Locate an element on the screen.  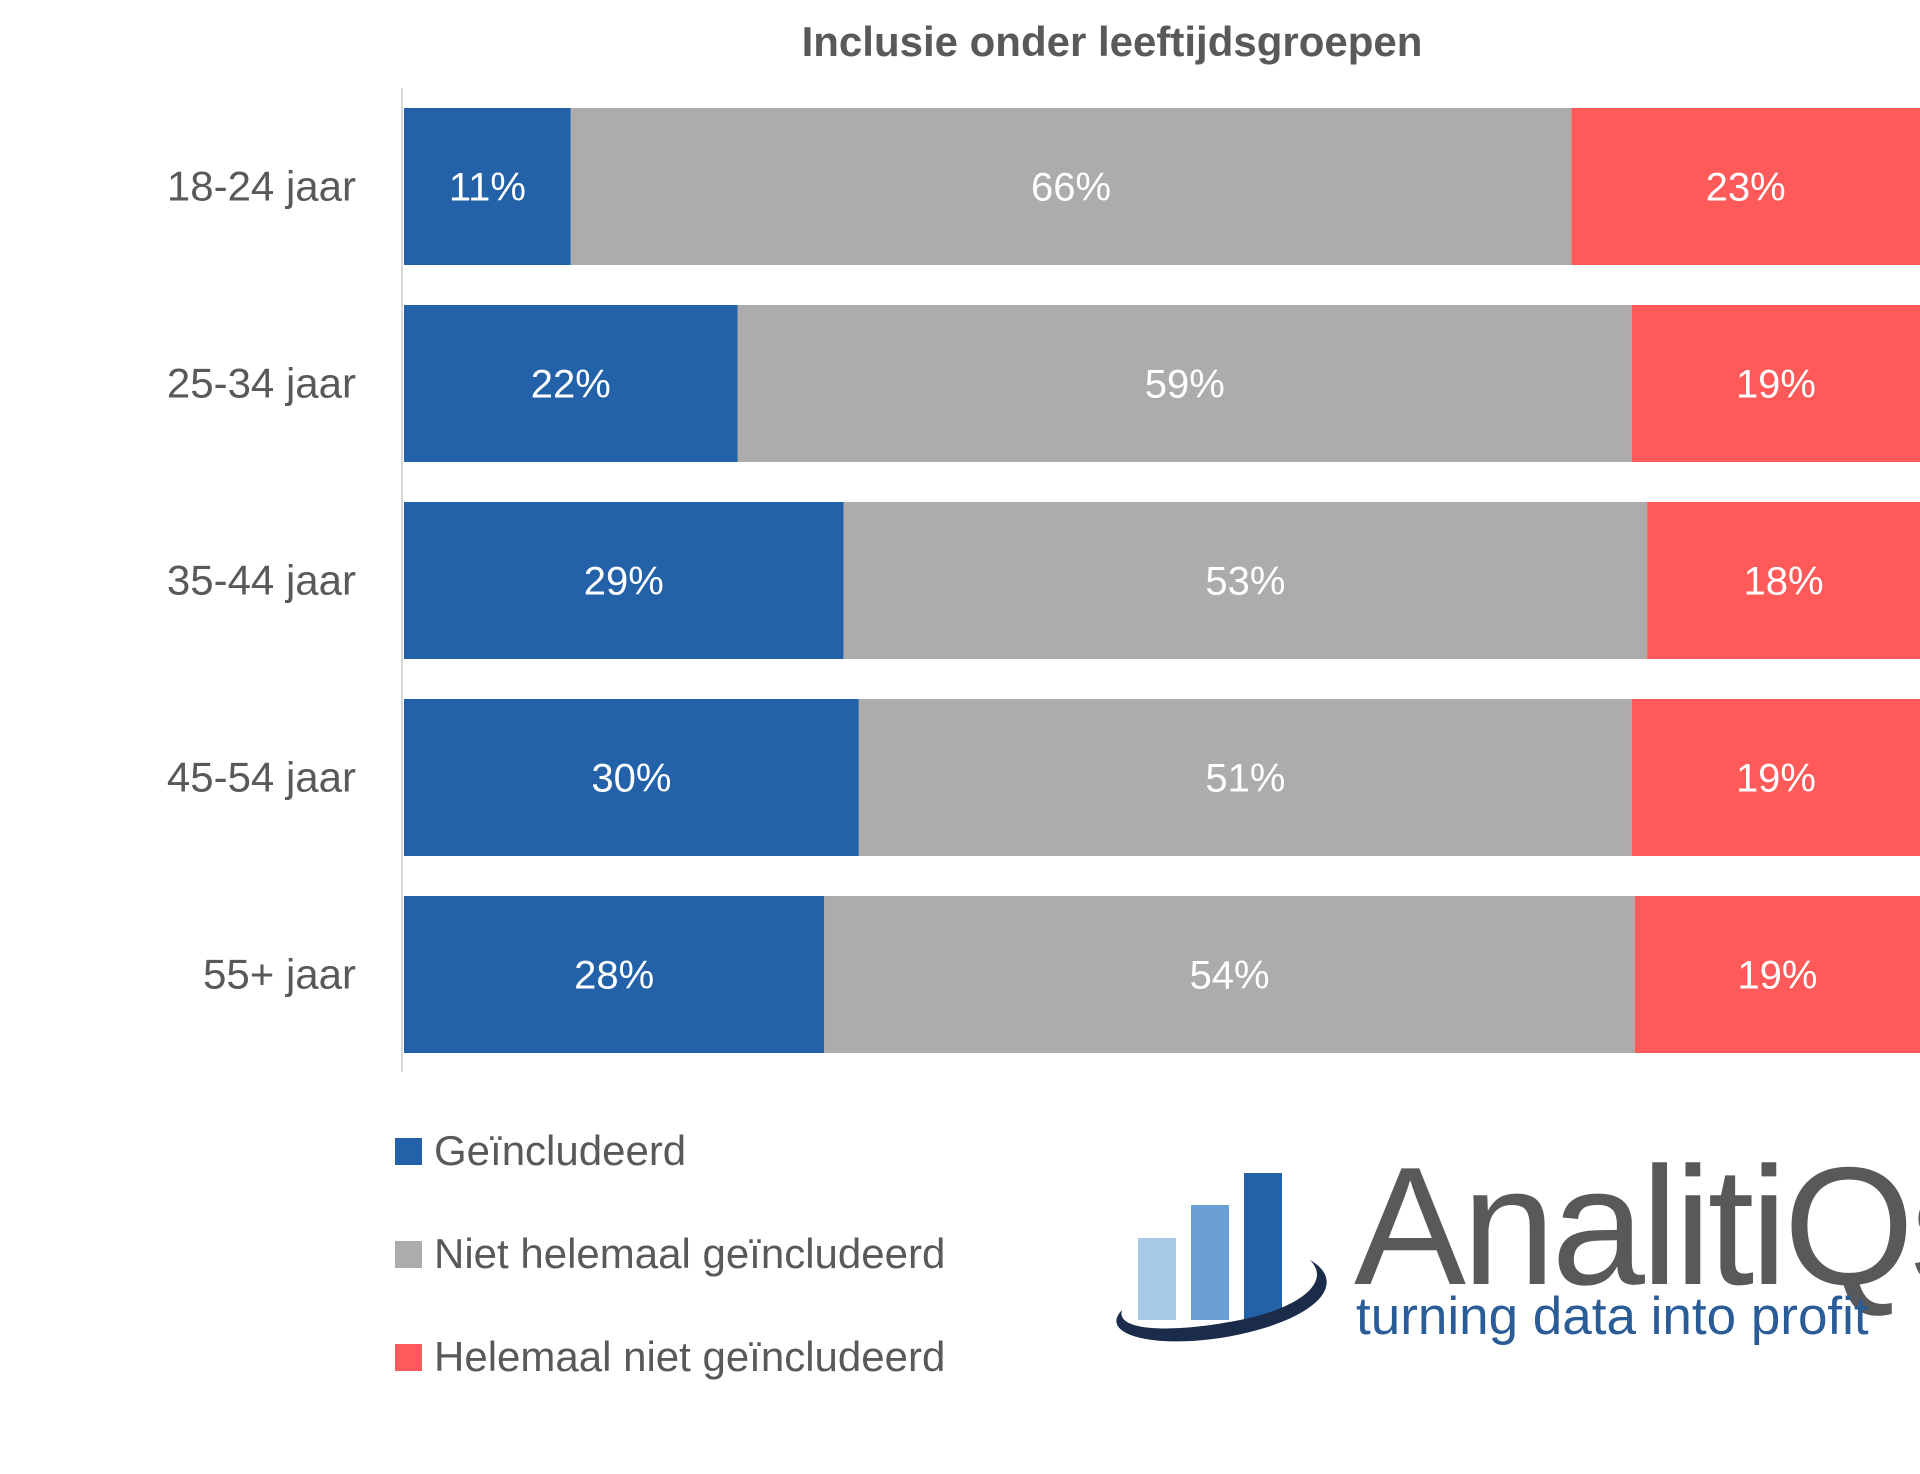
legend-swatch-geincludeerd is located at coordinates (408, 1151).